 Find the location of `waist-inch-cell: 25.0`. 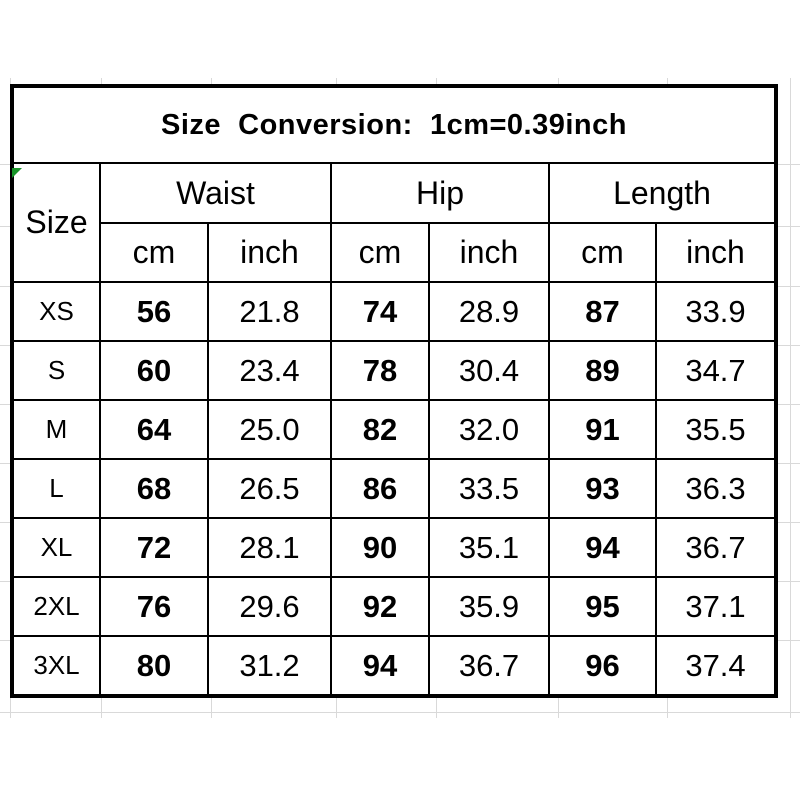

waist-inch-cell: 25.0 is located at coordinates (269, 429).